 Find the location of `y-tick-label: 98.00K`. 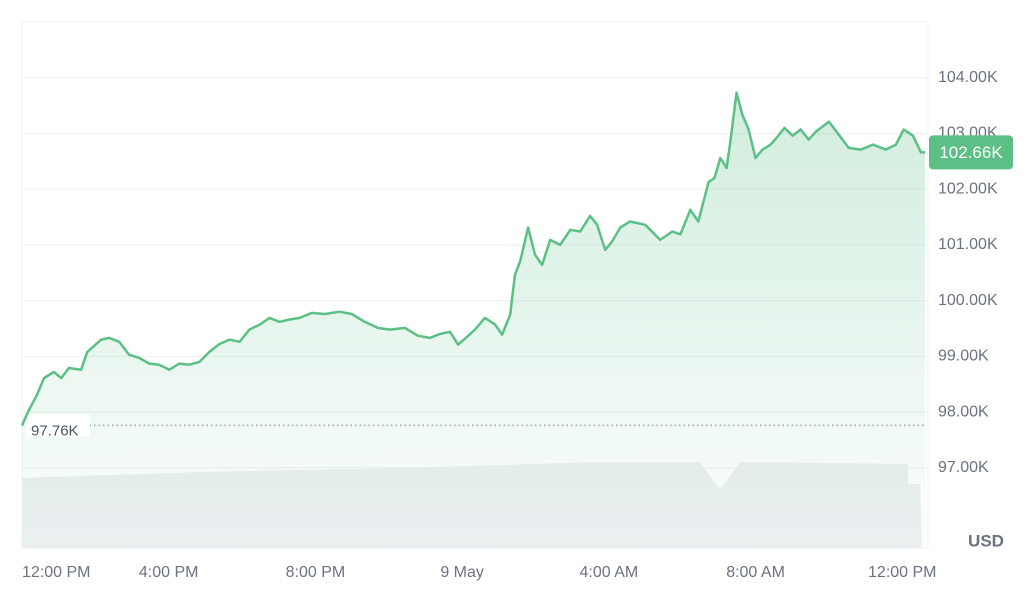

y-tick-label: 98.00K is located at coordinates (963, 411).